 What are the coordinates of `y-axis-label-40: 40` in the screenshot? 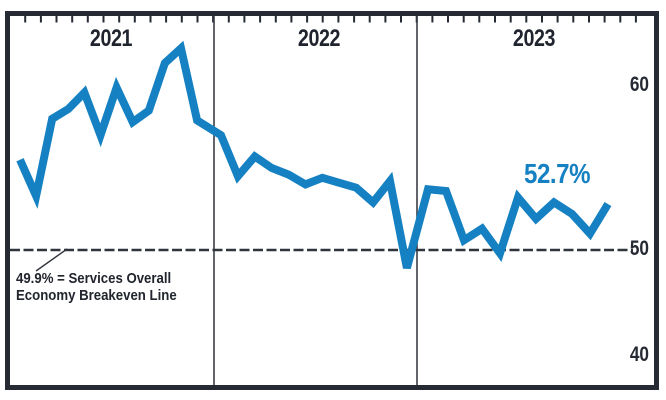 It's located at (639, 354).